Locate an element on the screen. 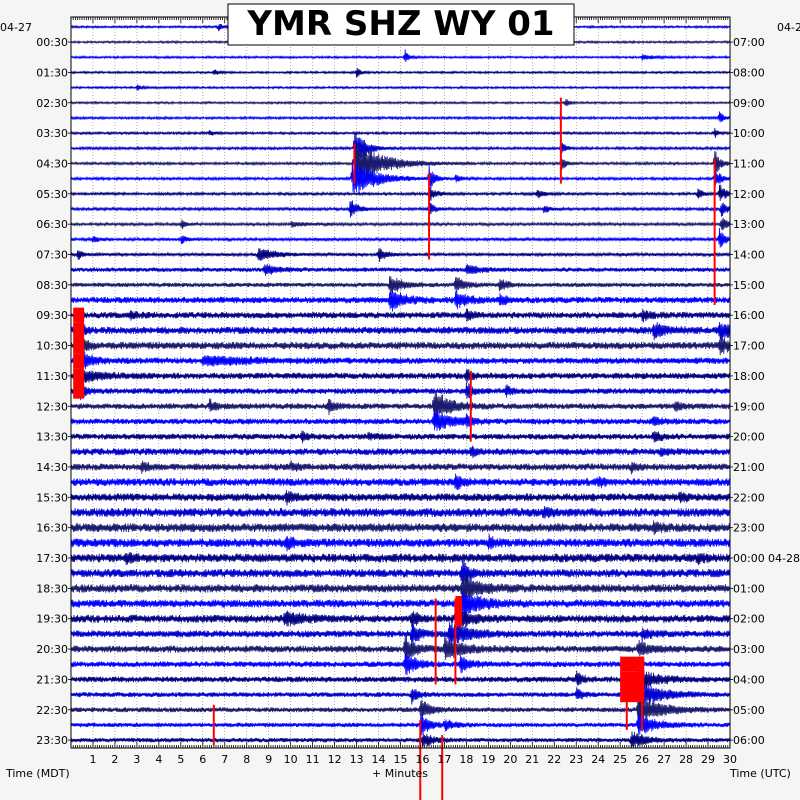 The width and height of the screenshot is (800, 800). x-tick-label: 25 is located at coordinates (620, 759).